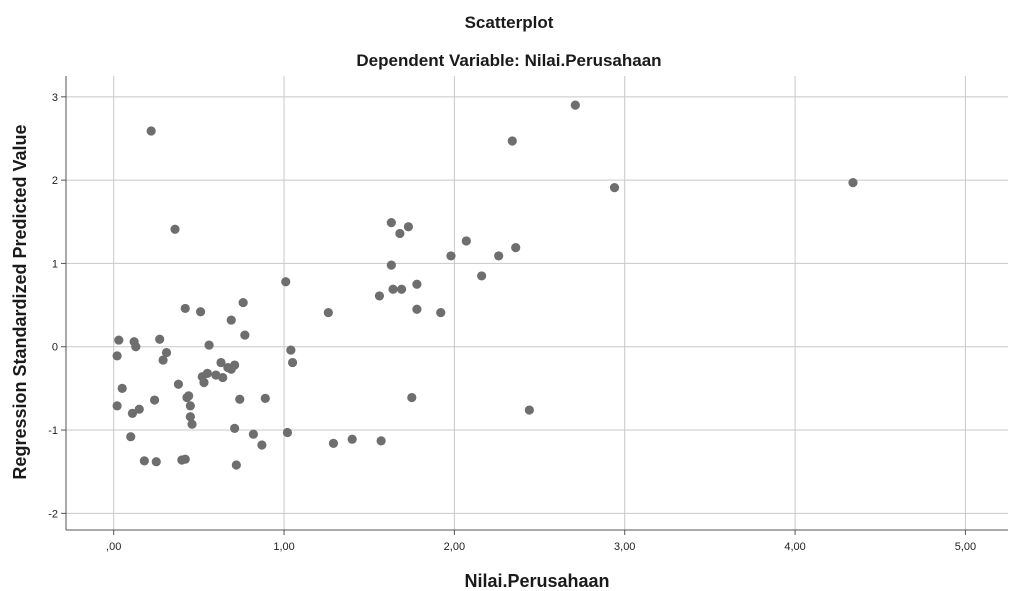 The width and height of the screenshot is (1010, 591). What do you see at coordinates (508, 60) in the screenshot?
I see `chart-subtitle: Dependent Variable: Nilai.Perusahaan` at bounding box center [508, 60].